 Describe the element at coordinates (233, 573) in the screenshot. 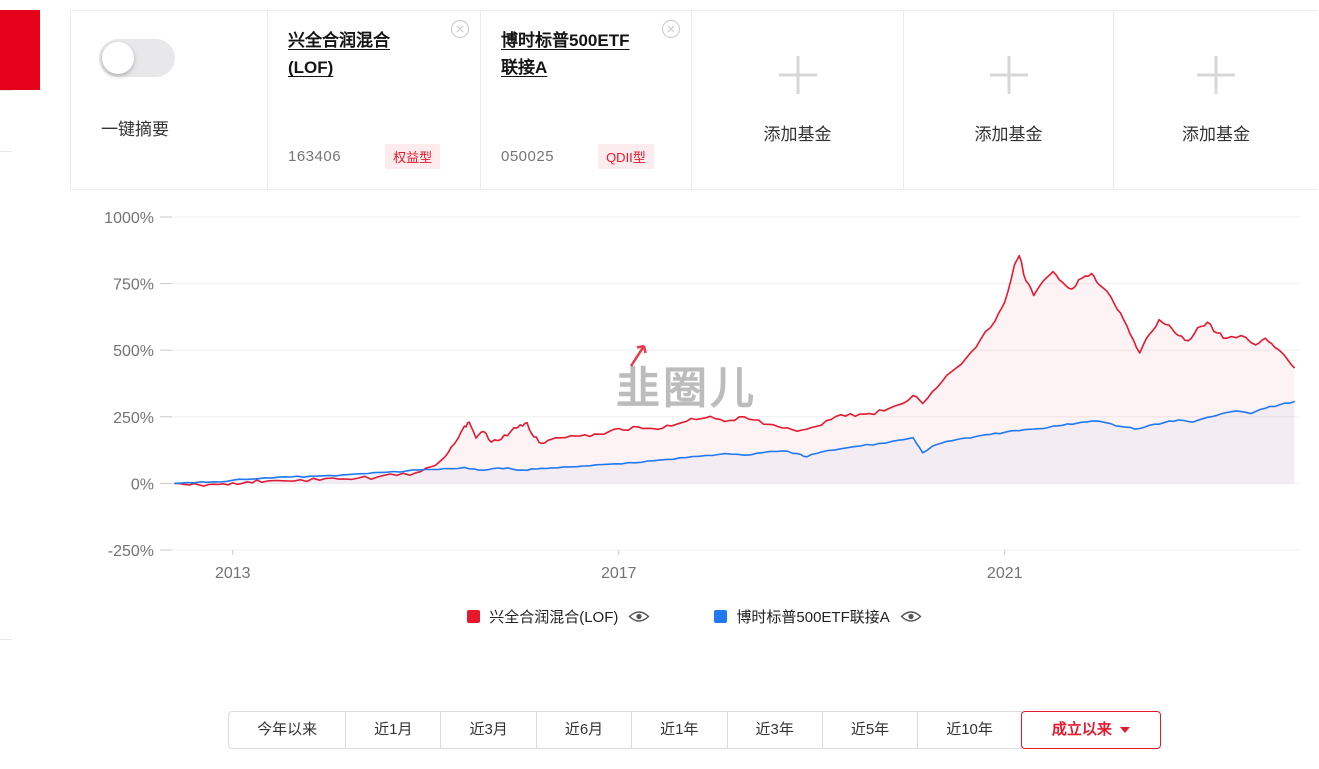

I see `svg-text: 2013` at that location.